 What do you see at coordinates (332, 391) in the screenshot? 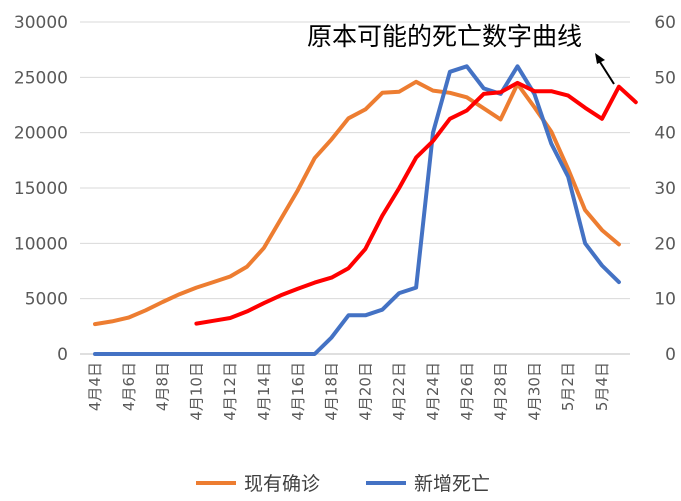
I see `x-tick-label: 4月18日` at bounding box center [332, 391].